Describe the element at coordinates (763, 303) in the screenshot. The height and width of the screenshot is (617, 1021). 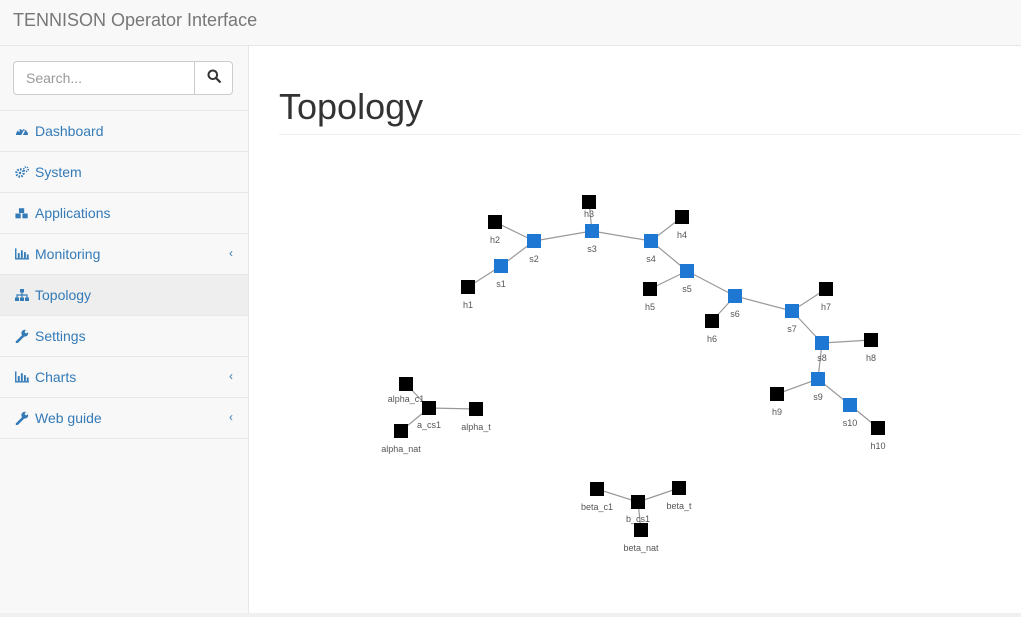
I see `topology-link-s6-s7` at that location.